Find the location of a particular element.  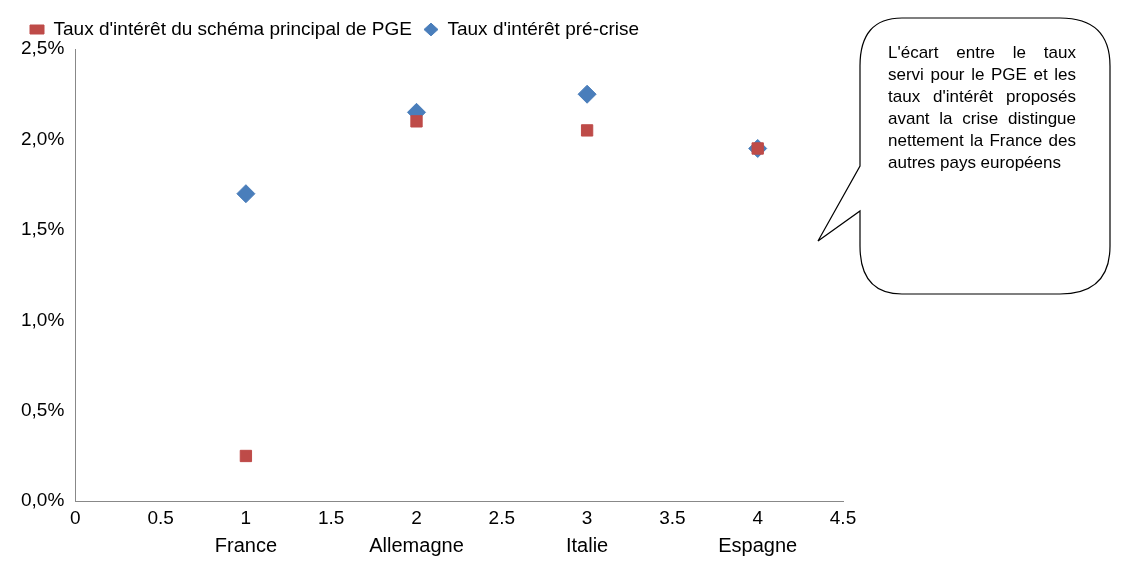

x-tick-label: 3.5 is located at coordinates (672, 517).